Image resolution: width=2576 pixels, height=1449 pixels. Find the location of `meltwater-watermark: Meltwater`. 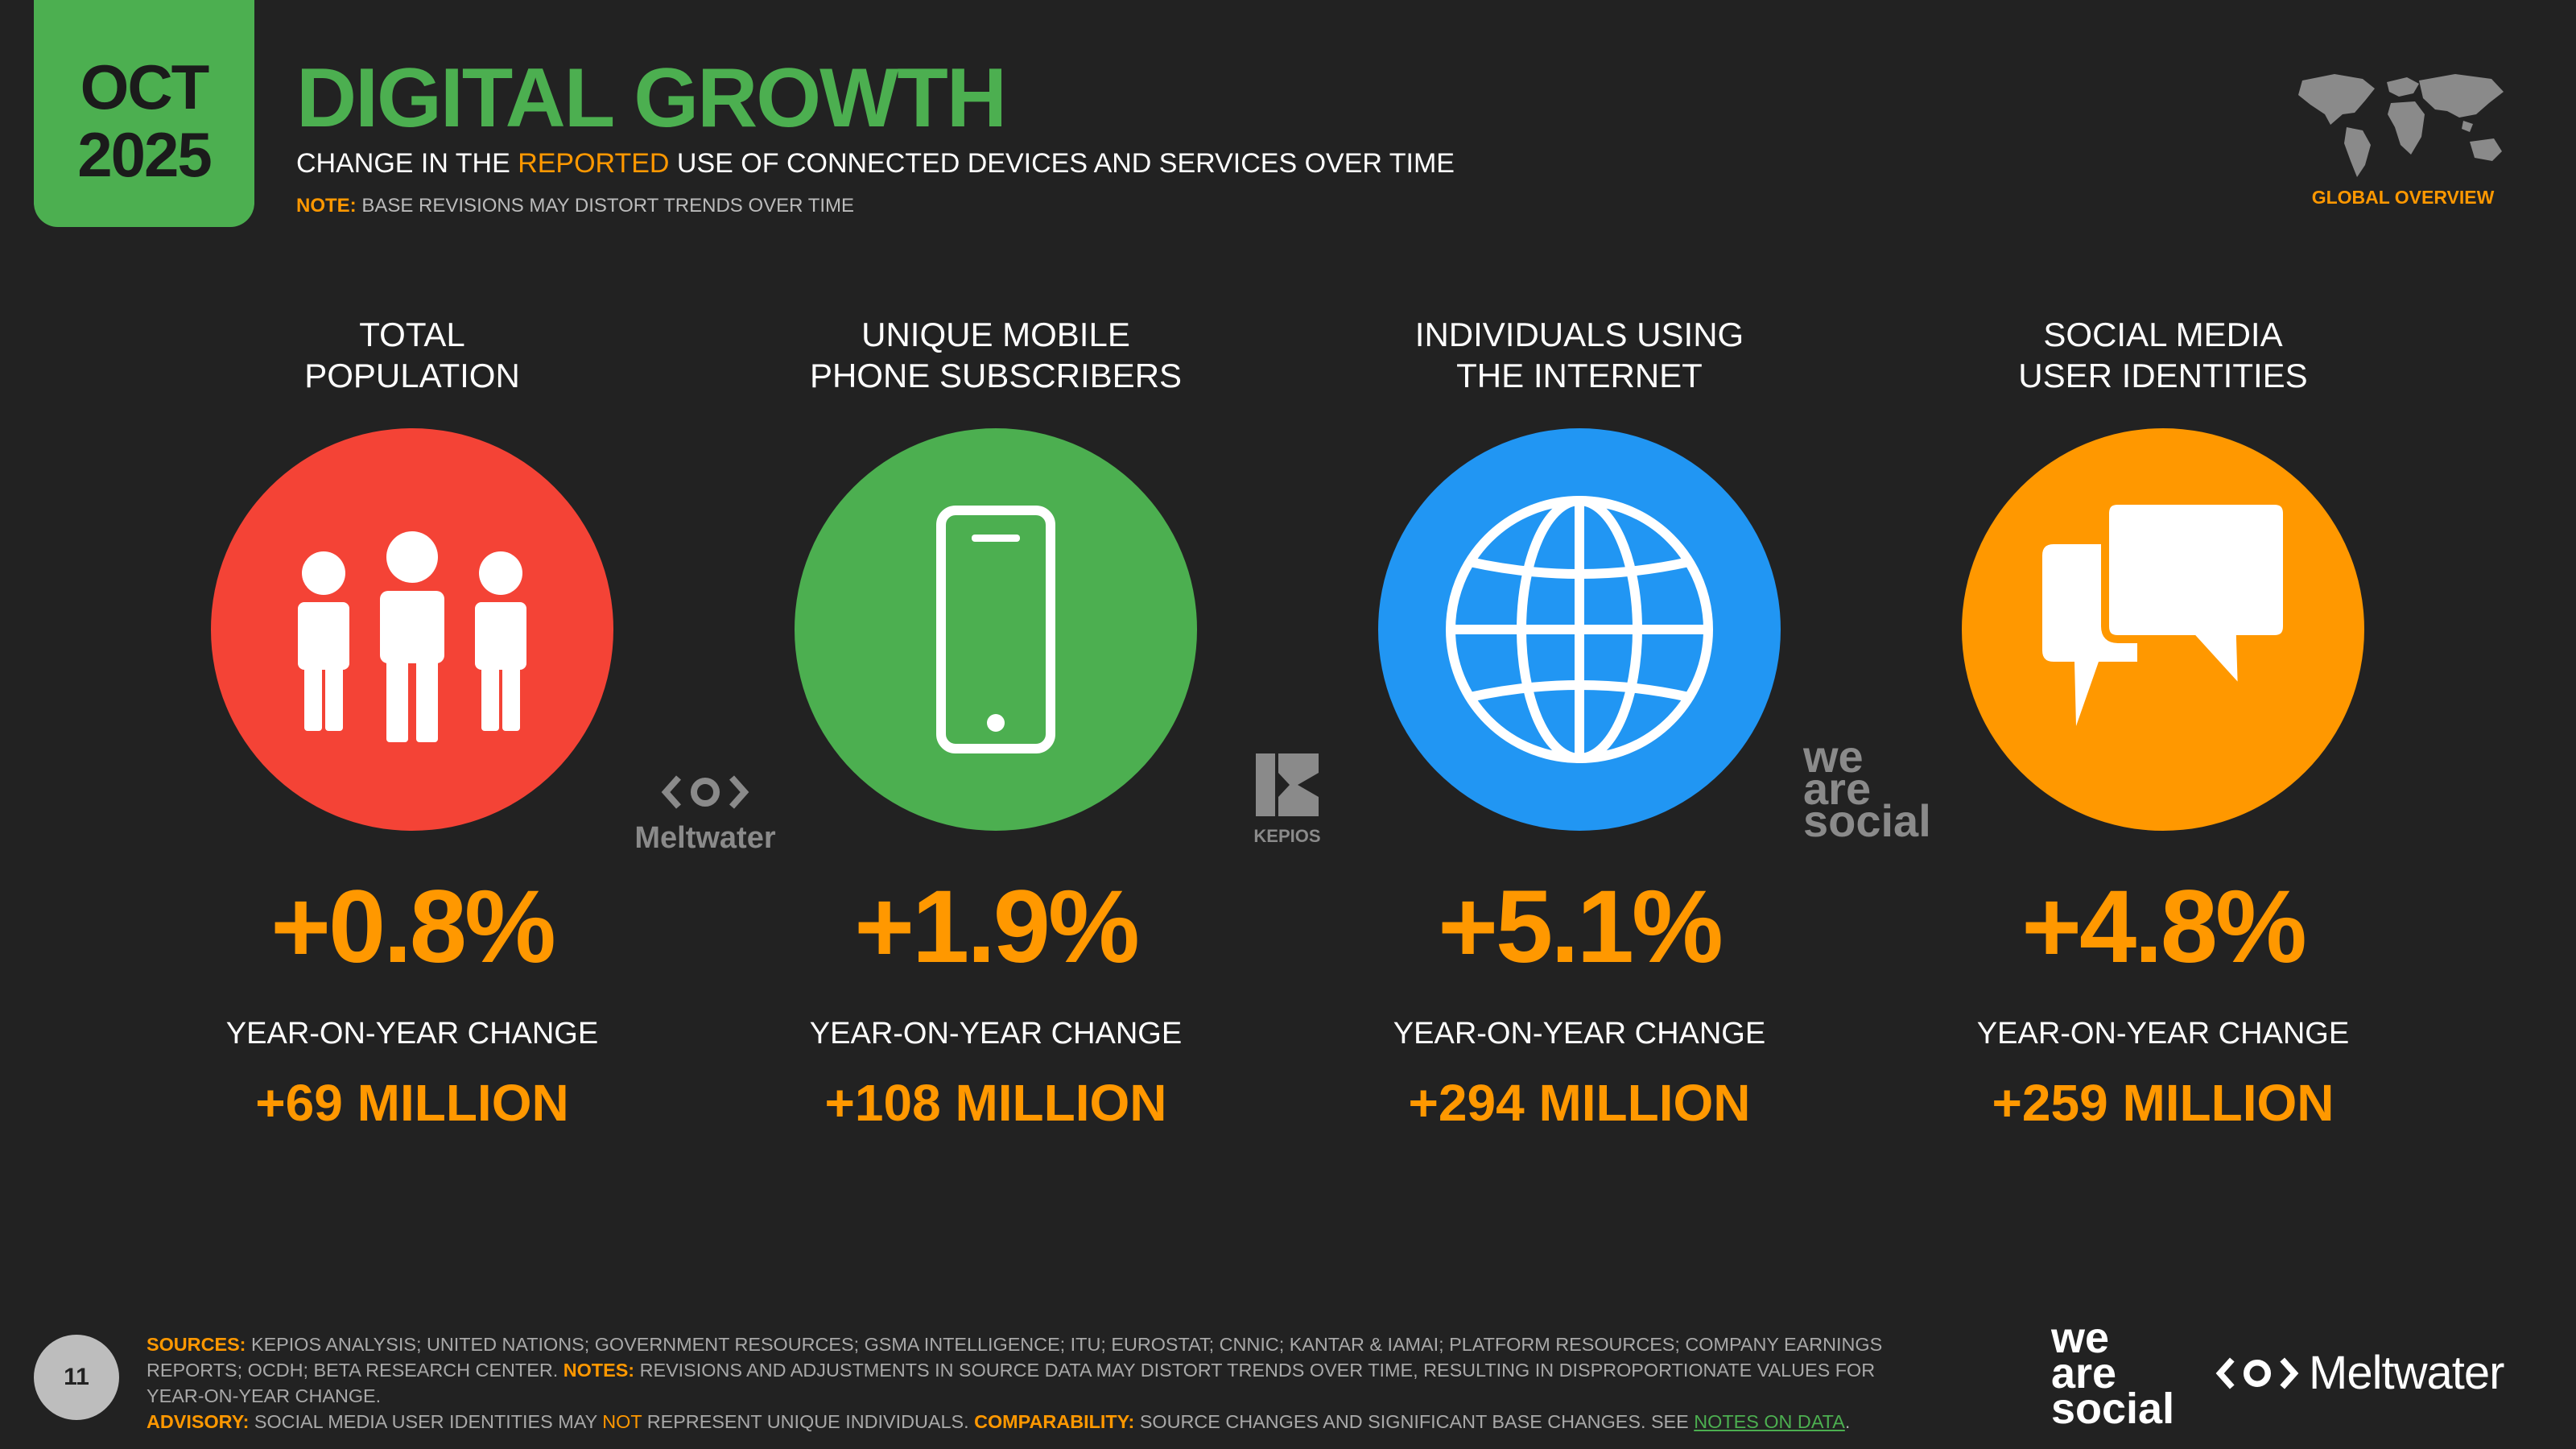

meltwater-watermark: Meltwater is located at coordinates (705, 813).